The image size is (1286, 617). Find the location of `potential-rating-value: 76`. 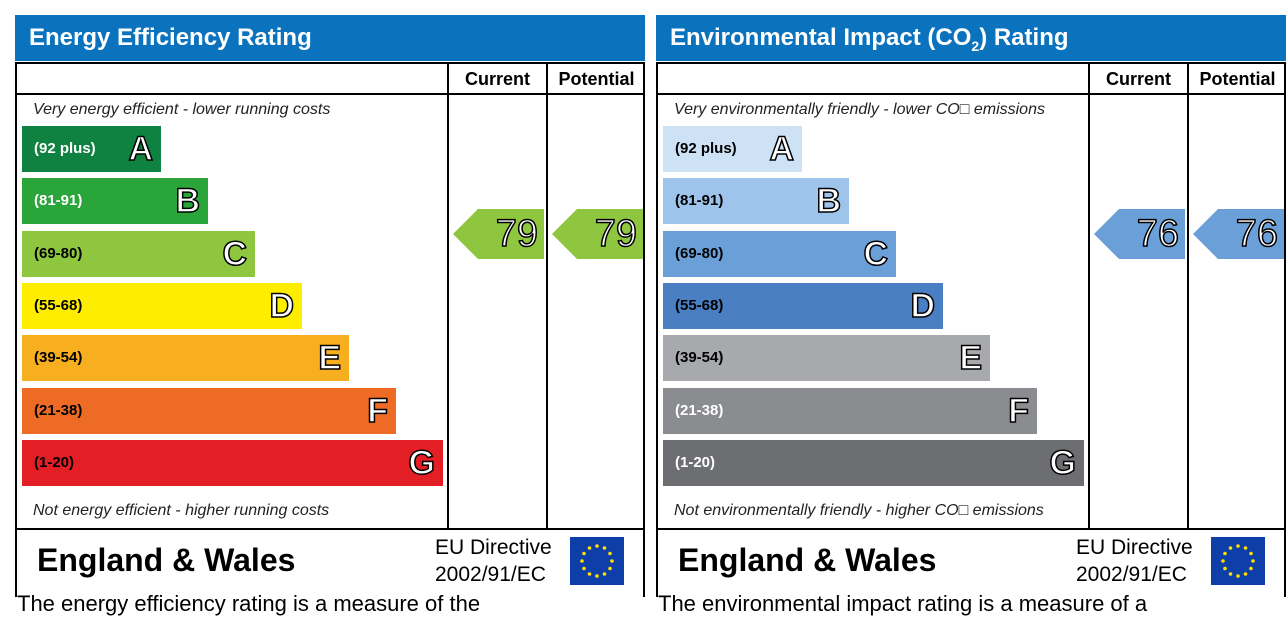

potential-rating-value: 76 is located at coordinates (1257, 234).